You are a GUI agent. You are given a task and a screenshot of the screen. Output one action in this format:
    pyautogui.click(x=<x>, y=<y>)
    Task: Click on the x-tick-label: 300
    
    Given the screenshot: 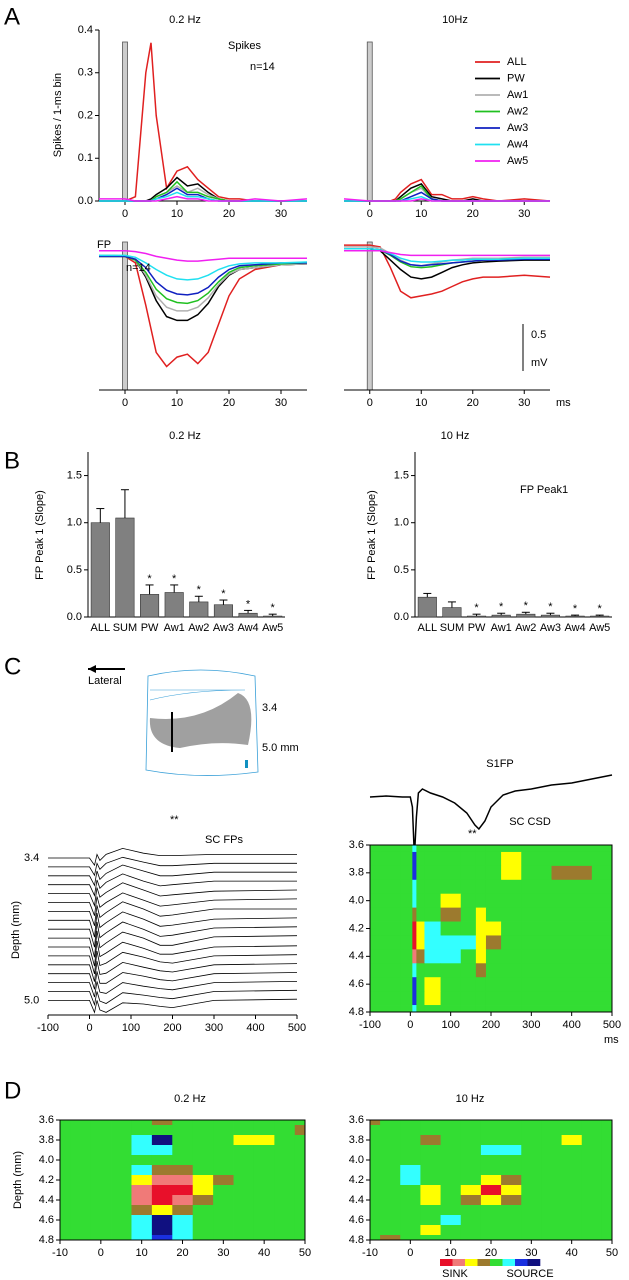 What is the action you would take?
    pyautogui.click(x=531, y=1025)
    